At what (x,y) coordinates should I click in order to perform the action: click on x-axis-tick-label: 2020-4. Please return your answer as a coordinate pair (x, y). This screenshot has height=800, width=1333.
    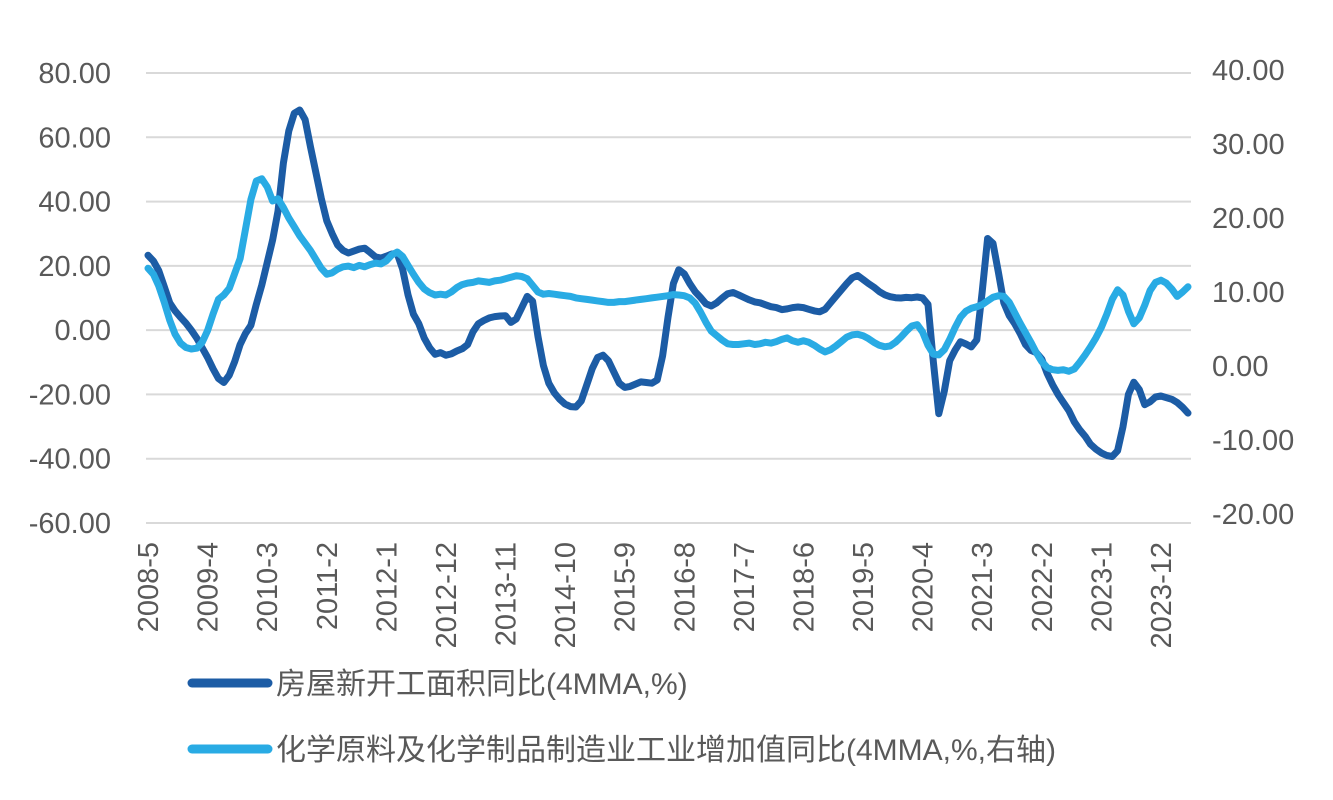
    Looking at the image, I should click on (924, 587).